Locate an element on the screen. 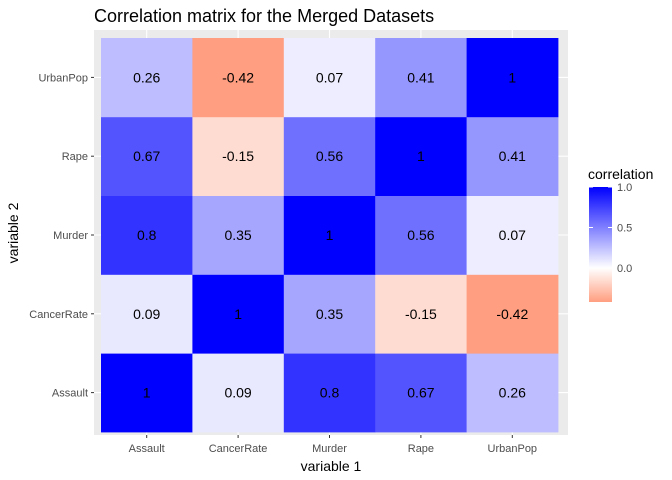 This screenshot has width=672, height=480. x-tick-label: Assault is located at coordinates (147, 449).